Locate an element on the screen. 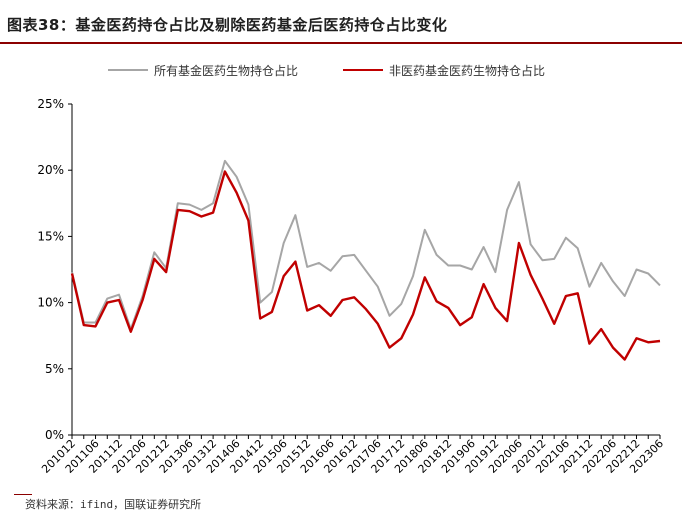  y-tick-label: 10% is located at coordinates (50, 303).